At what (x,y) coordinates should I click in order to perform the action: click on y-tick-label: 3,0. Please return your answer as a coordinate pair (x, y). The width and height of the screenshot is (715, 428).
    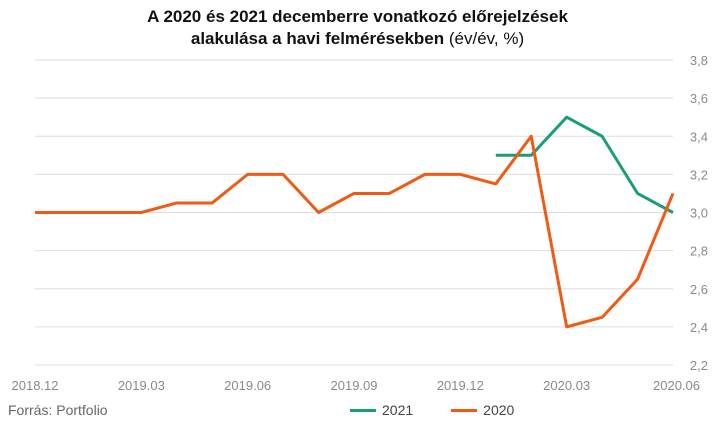
    Looking at the image, I should click on (699, 213).